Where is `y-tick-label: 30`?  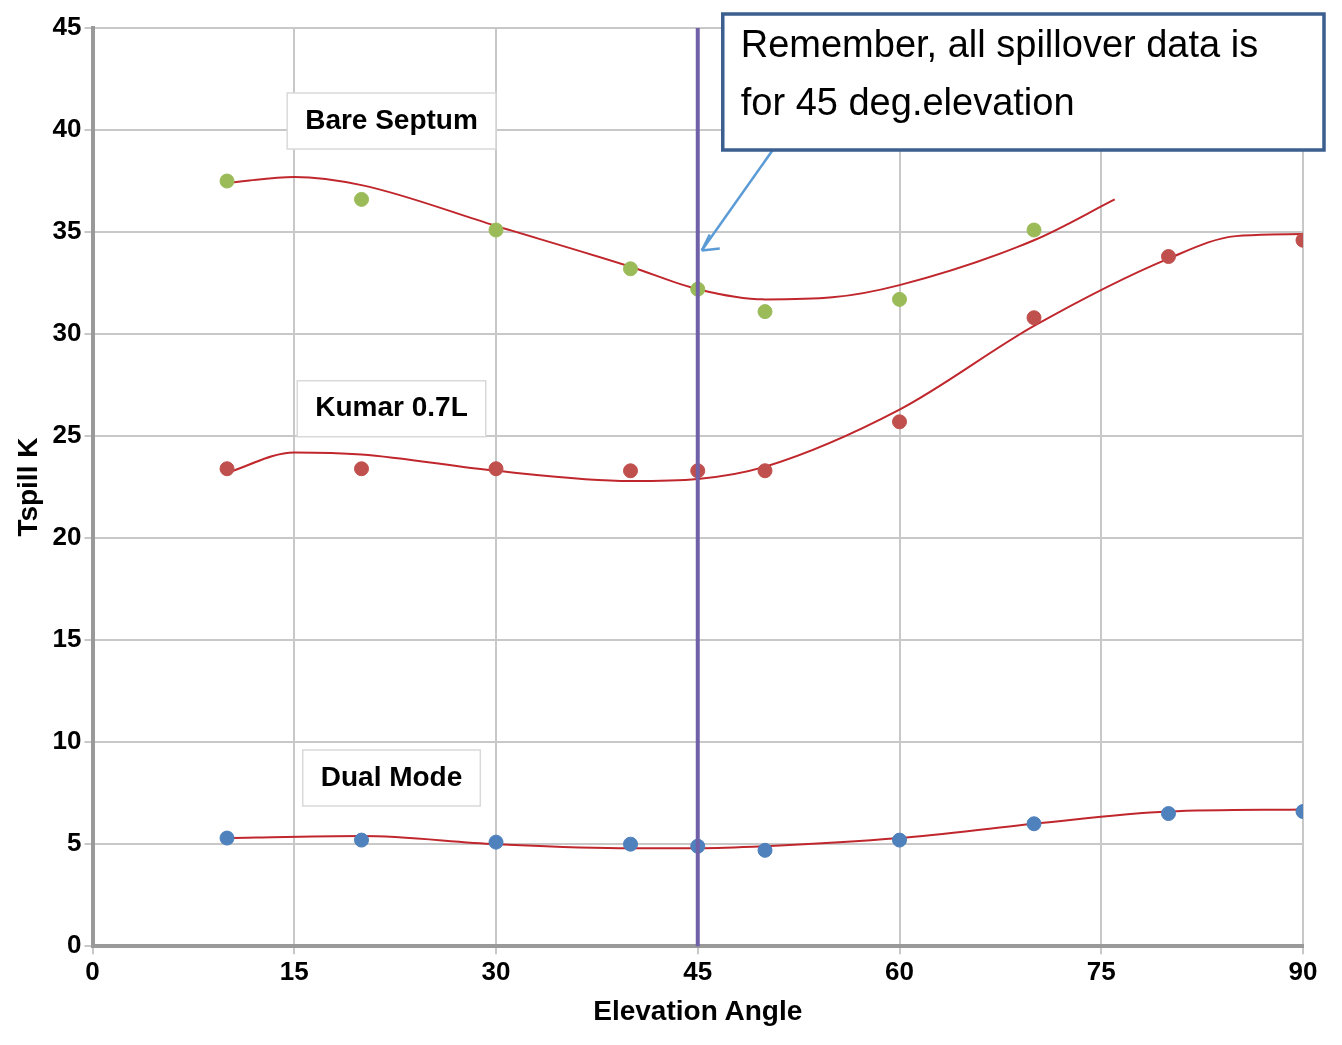 y-tick-label: 30 is located at coordinates (67, 332).